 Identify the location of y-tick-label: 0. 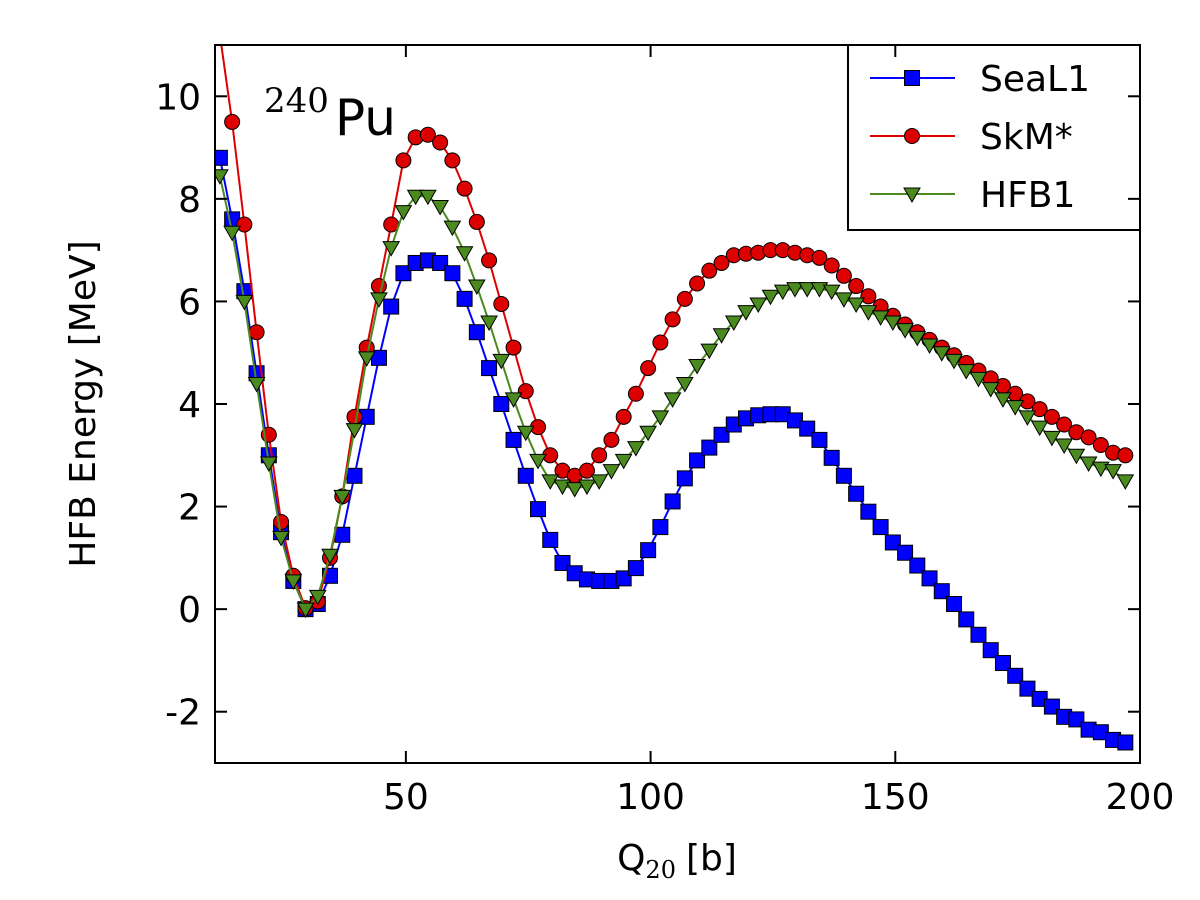
(189, 610).